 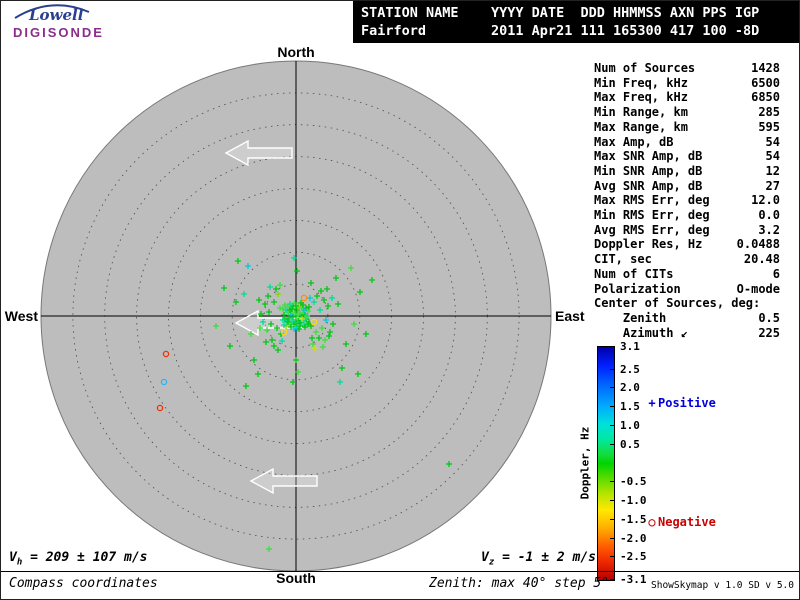 I want to click on stat-row: Max SNR Amp, dB 54, so click(x=687, y=156).